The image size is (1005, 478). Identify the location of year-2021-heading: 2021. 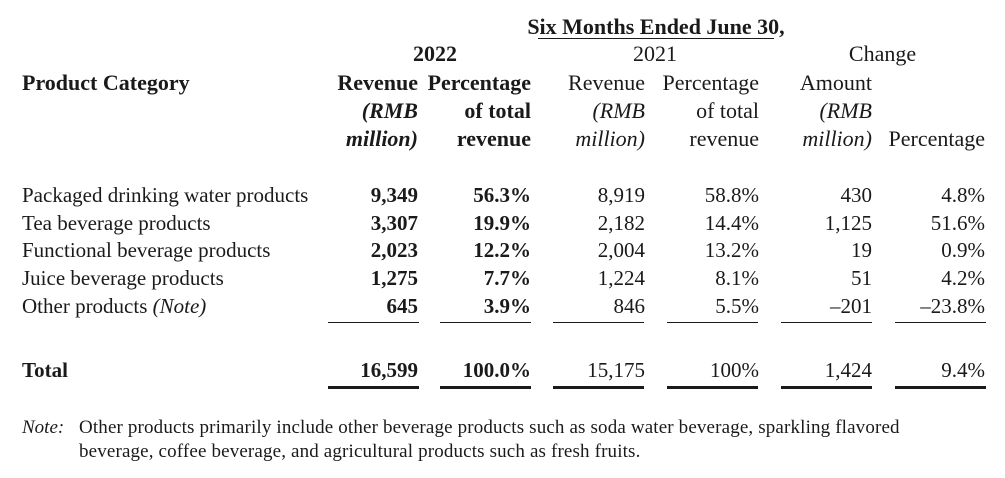
(655, 53).